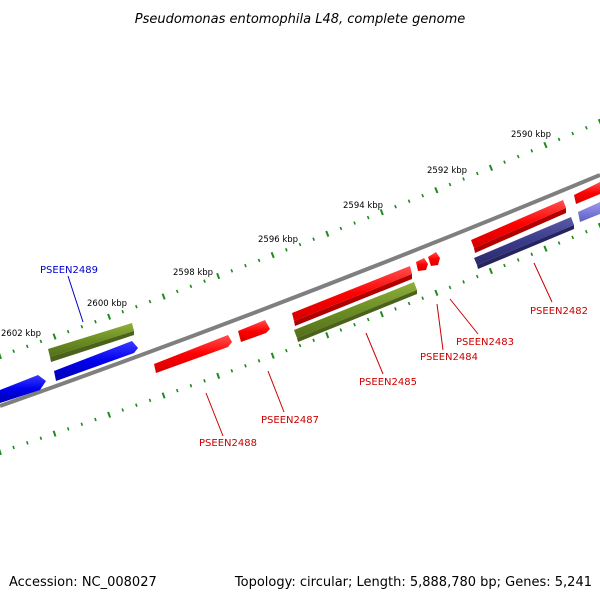 This screenshot has width=600, height=600. What do you see at coordinates (434, 259) in the screenshot?
I see `gene-feature-pseen2483` at bounding box center [434, 259].